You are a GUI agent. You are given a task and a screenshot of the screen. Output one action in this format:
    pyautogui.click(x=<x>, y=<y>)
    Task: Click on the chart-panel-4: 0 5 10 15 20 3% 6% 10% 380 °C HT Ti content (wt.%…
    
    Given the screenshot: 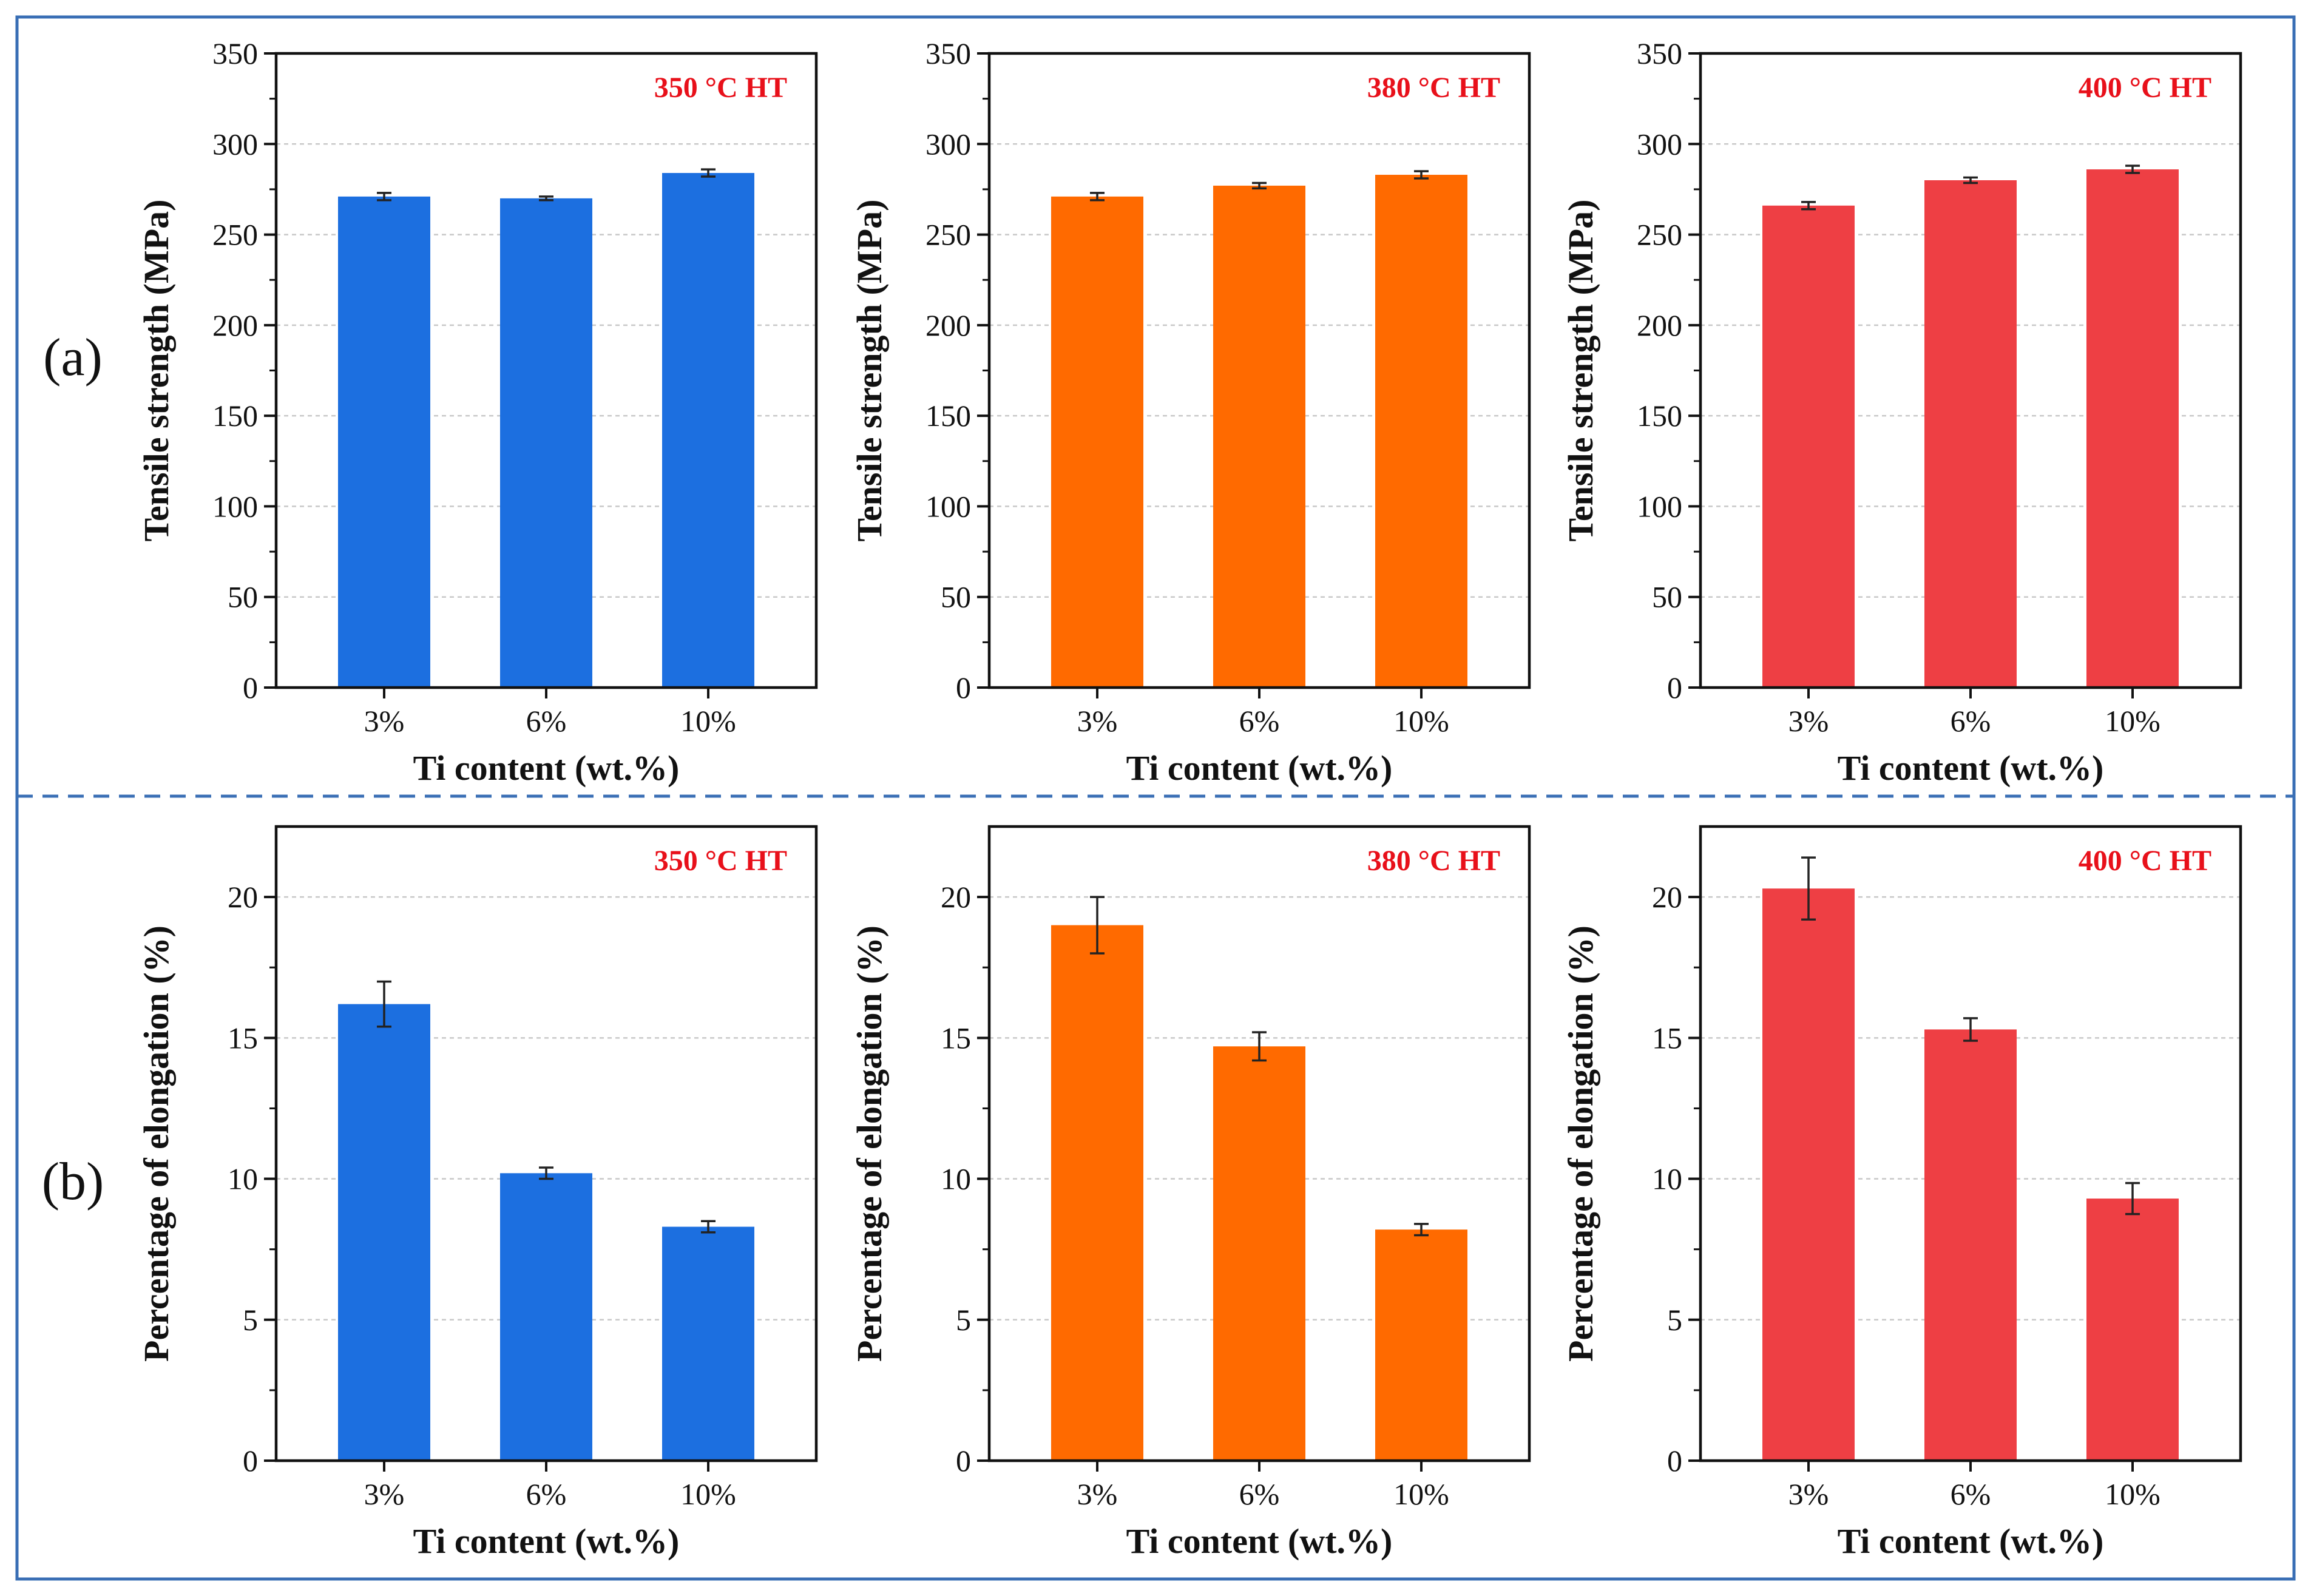 What is the action you would take?
    pyautogui.click(x=1190, y=1193)
    